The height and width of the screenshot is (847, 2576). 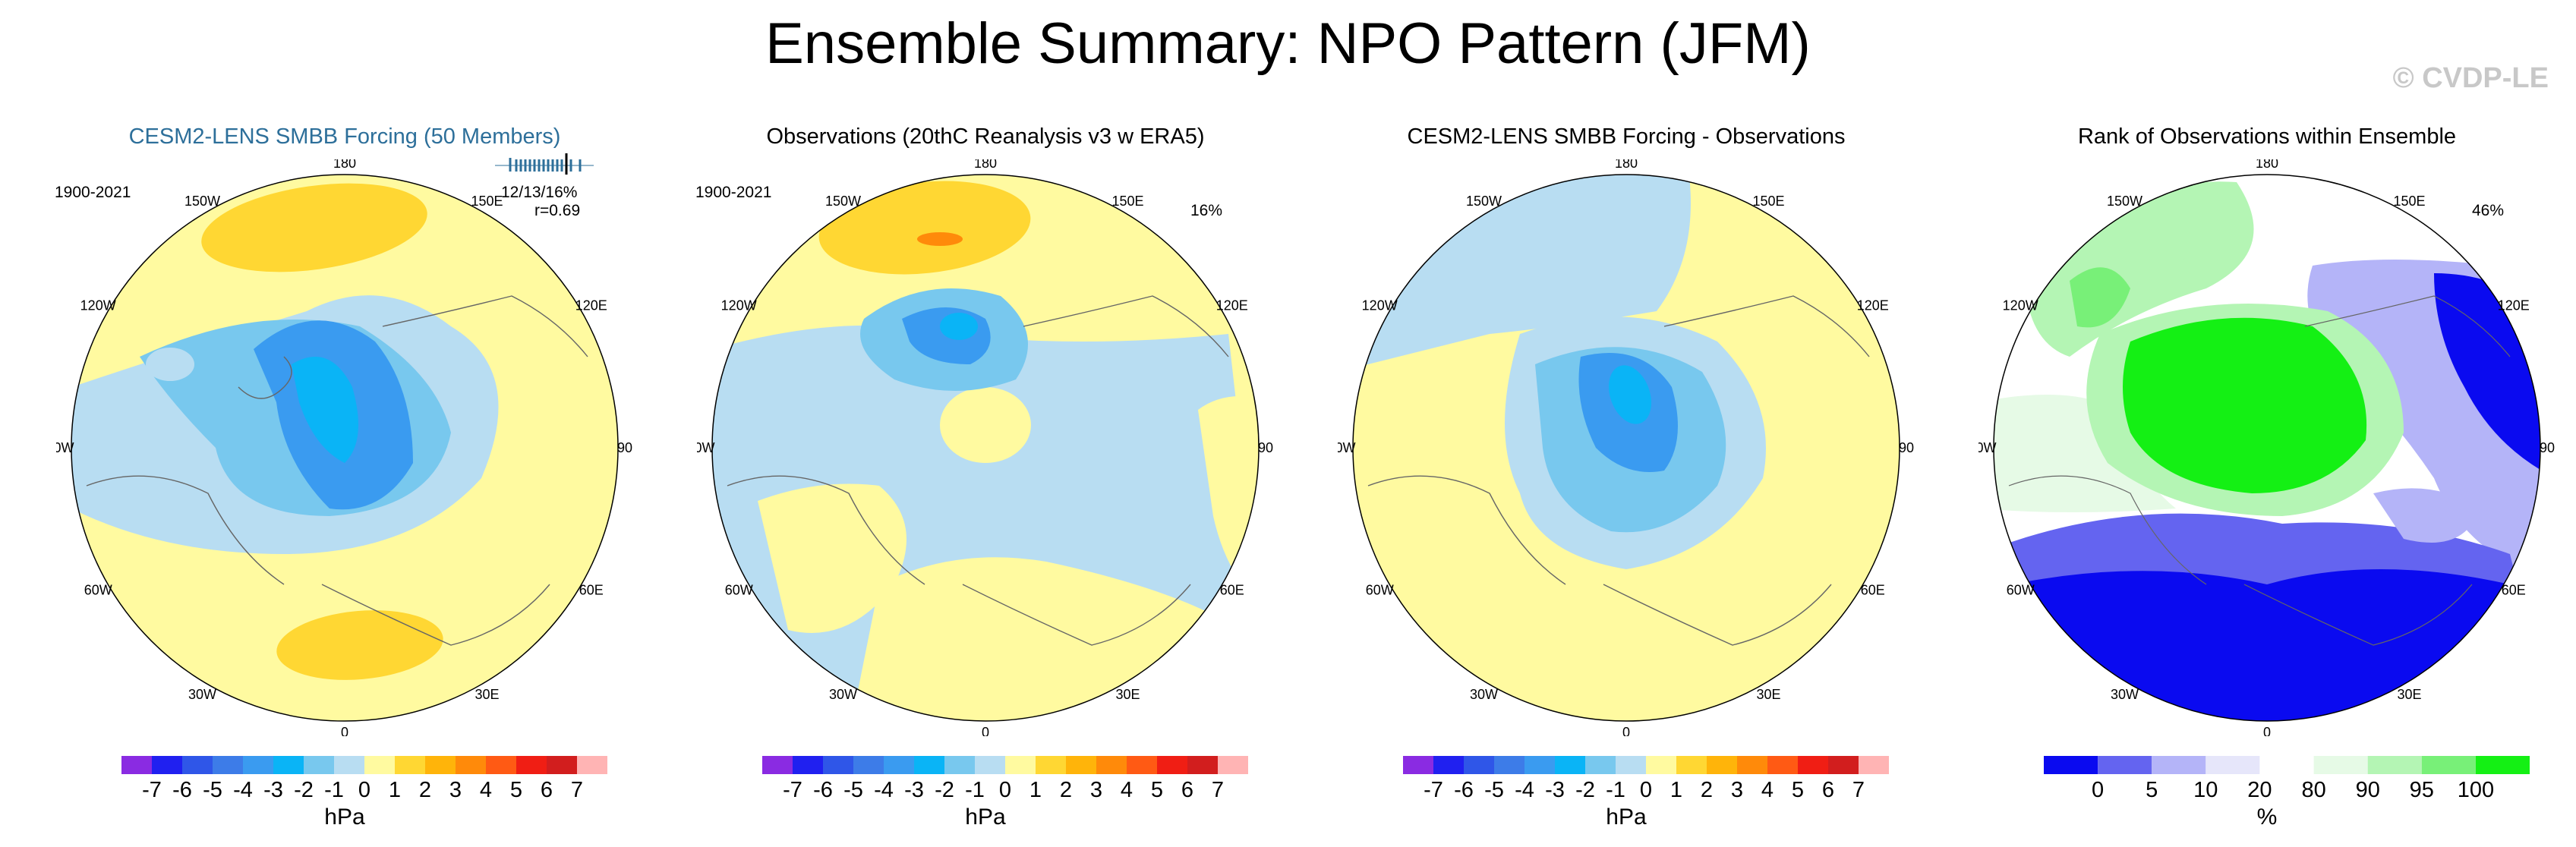 I want to click on colorbar-tick-label: -3, so click(x=914, y=789).